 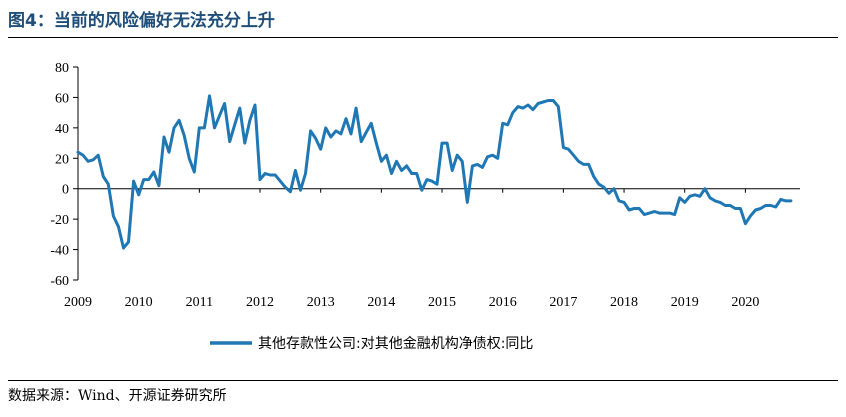 What do you see at coordinates (65, 190) in the screenshot?
I see `y-tick-label: 0` at bounding box center [65, 190].